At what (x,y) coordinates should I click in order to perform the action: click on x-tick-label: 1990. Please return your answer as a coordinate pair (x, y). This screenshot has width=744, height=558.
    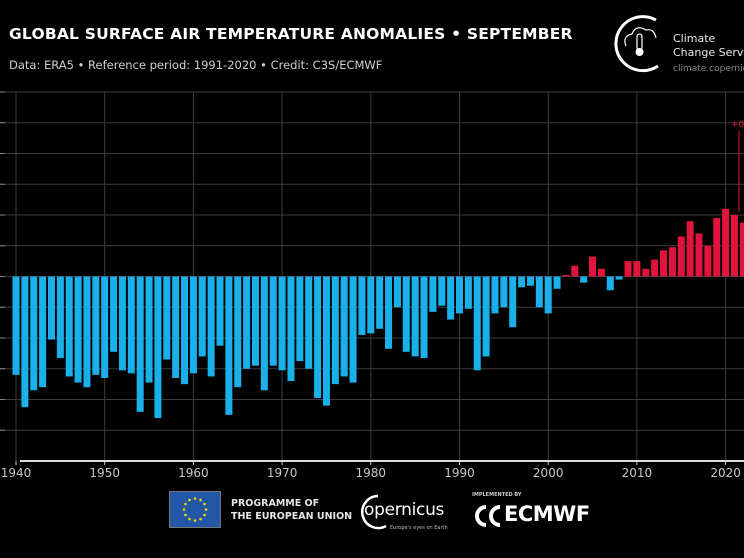
    Looking at the image, I should click on (459, 473).